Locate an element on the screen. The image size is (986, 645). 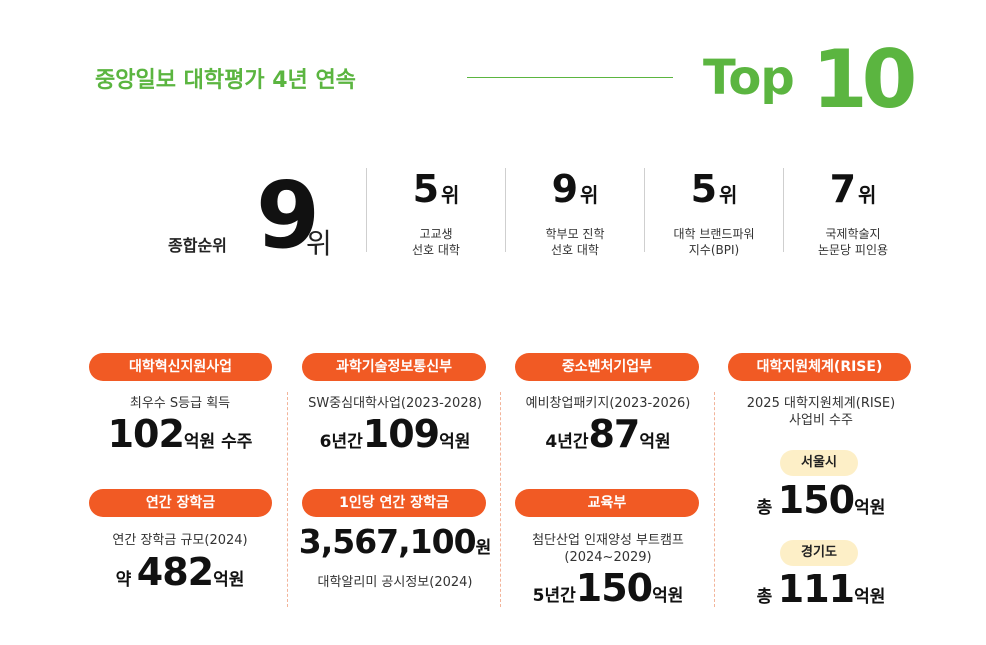
card-title-rise: 대학지원체계(RISE) is located at coordinates (819, 367).